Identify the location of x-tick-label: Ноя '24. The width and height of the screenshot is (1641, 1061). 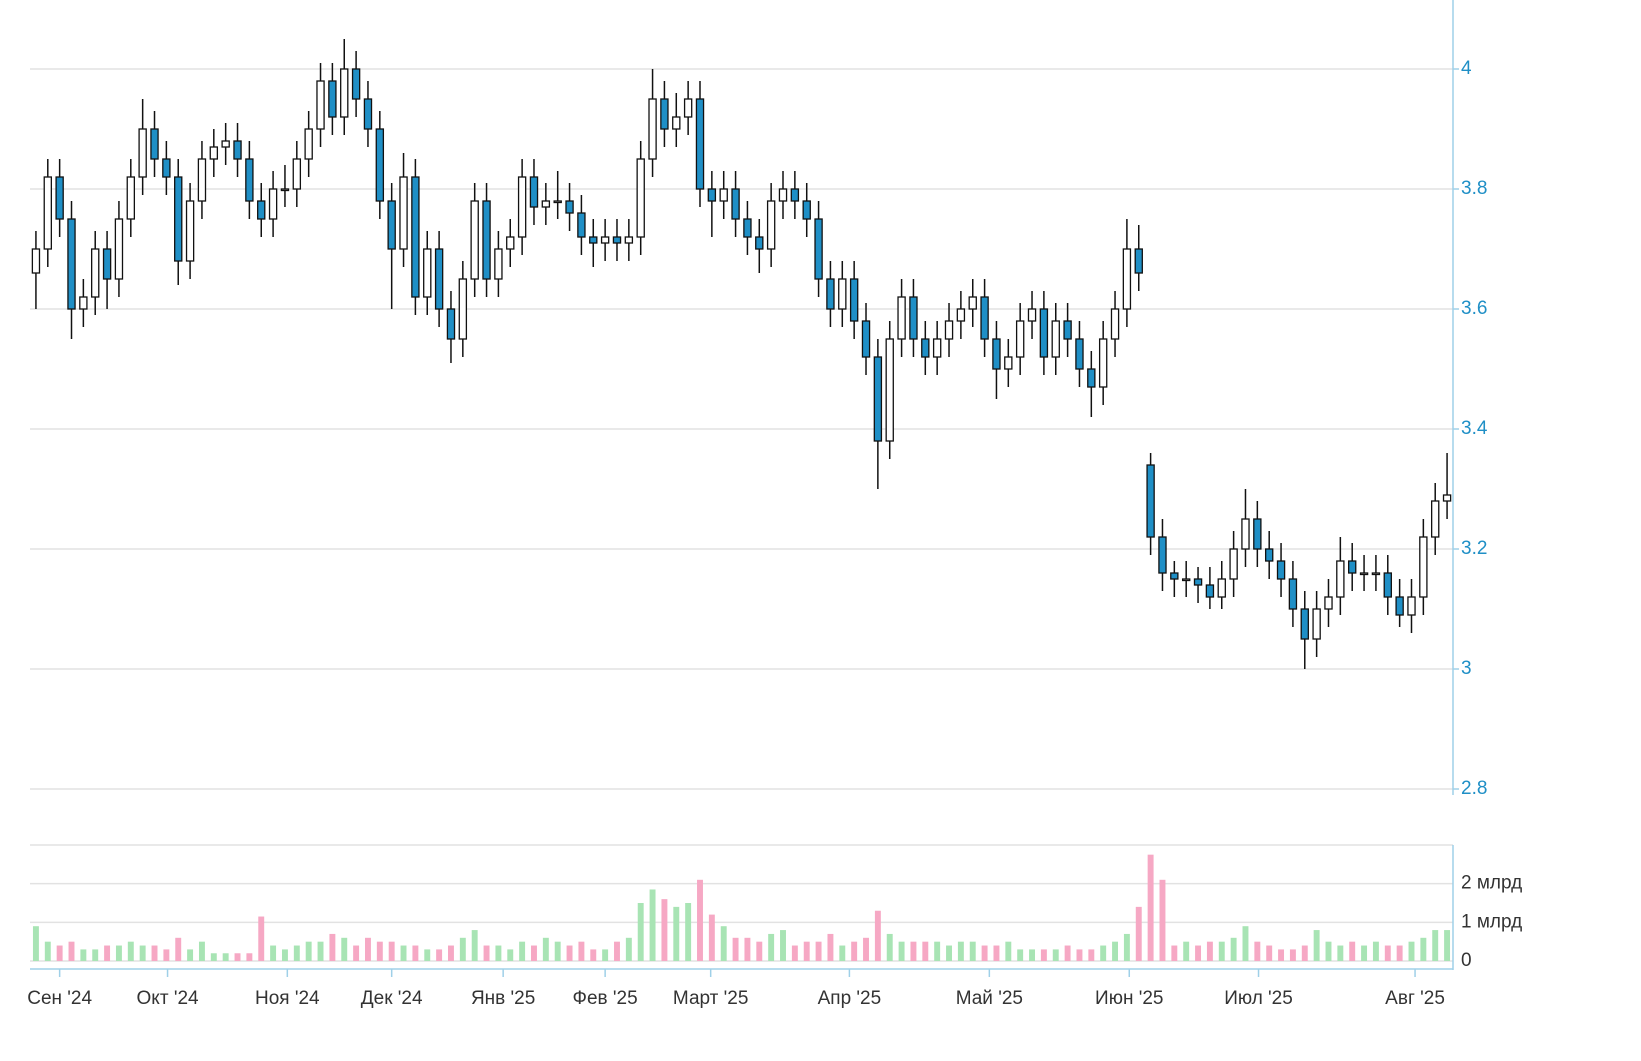
(287, 998).